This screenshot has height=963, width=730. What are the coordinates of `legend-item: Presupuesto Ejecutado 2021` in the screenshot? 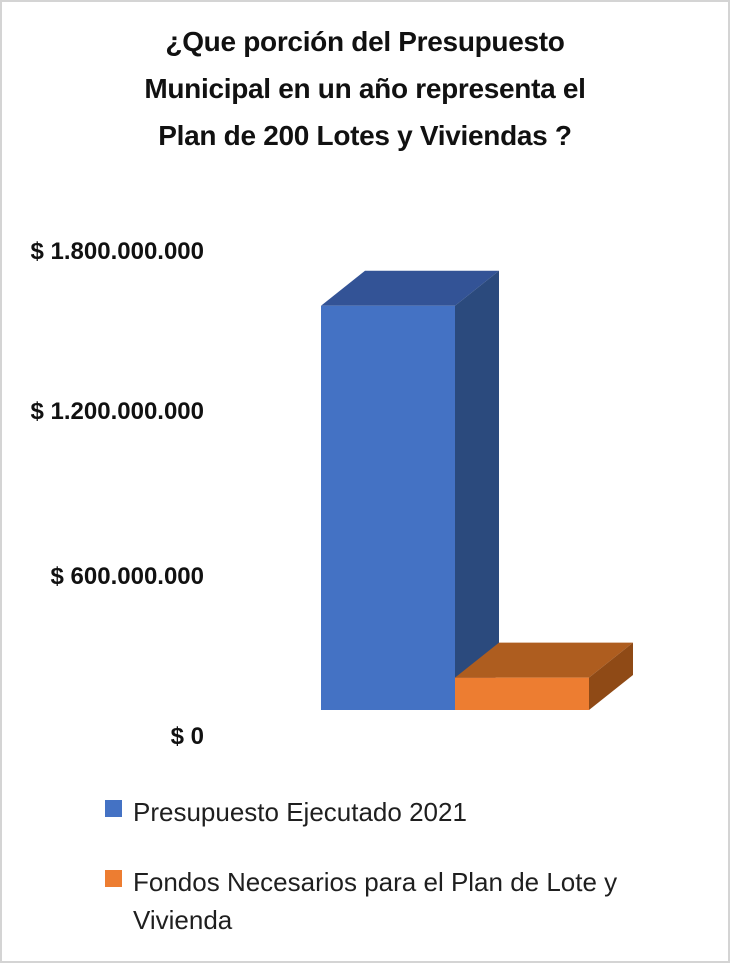 It's located at (286, 812).